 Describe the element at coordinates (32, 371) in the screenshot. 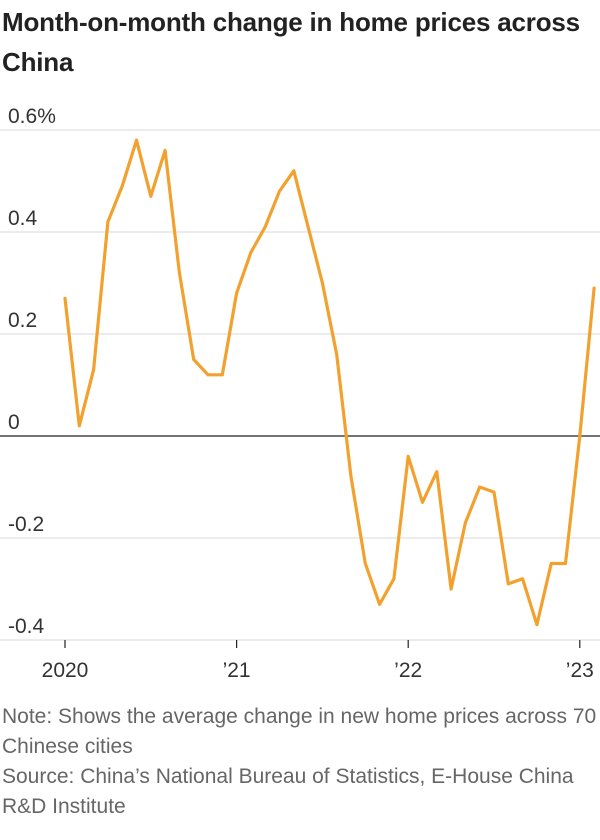

I see `y-axis-tick-labels: 0.6% 0.4 0.2 0 -0.2 -0.4` at that location.